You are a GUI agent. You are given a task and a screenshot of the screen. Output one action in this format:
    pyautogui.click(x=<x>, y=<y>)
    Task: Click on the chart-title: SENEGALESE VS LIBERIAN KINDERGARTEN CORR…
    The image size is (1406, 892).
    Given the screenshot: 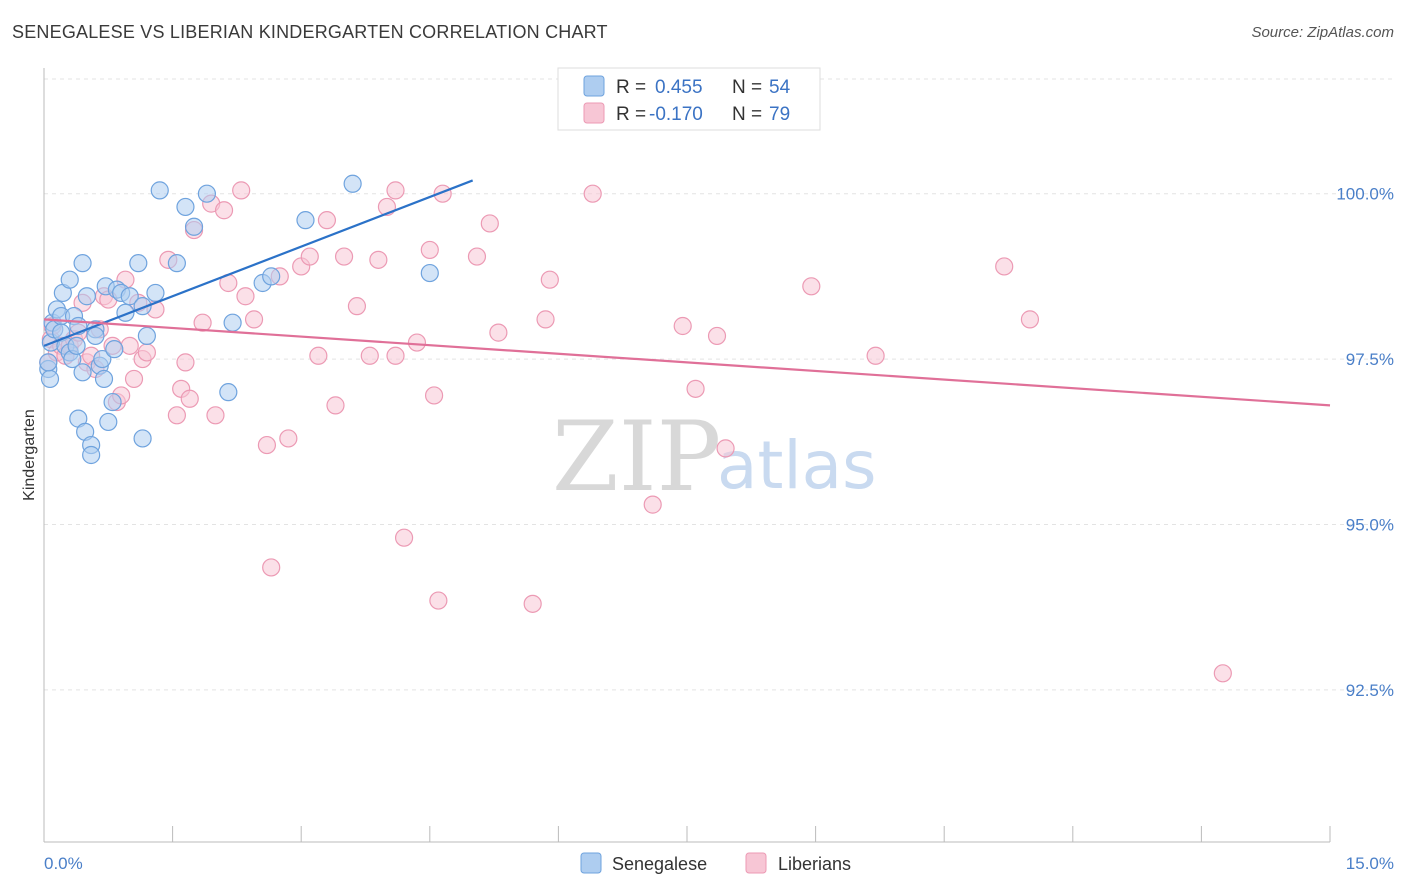 What is the action you would take?
    pyautogui.click(x=310, y=32)
    